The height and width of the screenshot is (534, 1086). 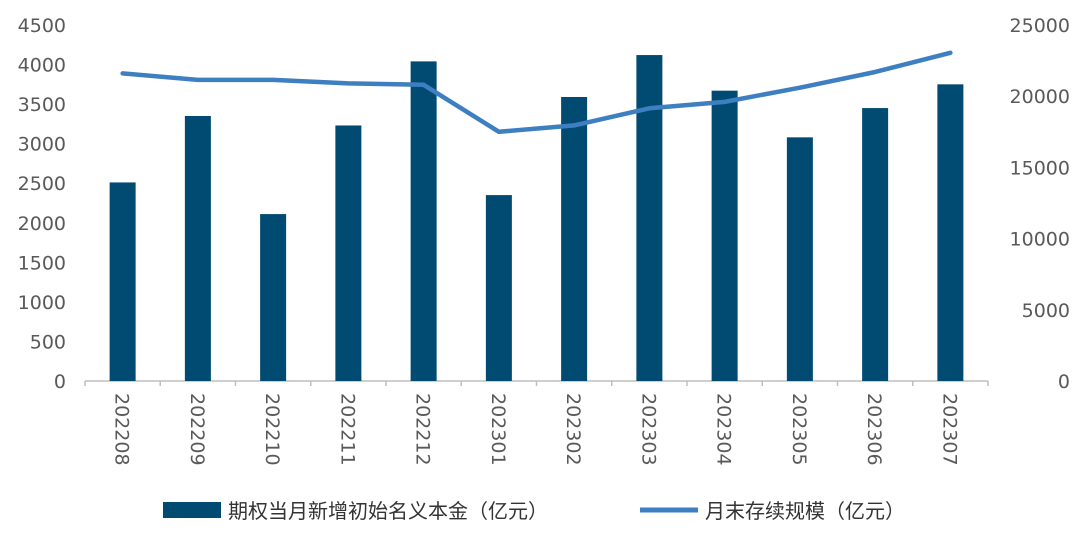 What do you see at coordinates (949, 429) in the screenshot?
I see `x-tick-label: 202307` at bounding box center [949, 429].